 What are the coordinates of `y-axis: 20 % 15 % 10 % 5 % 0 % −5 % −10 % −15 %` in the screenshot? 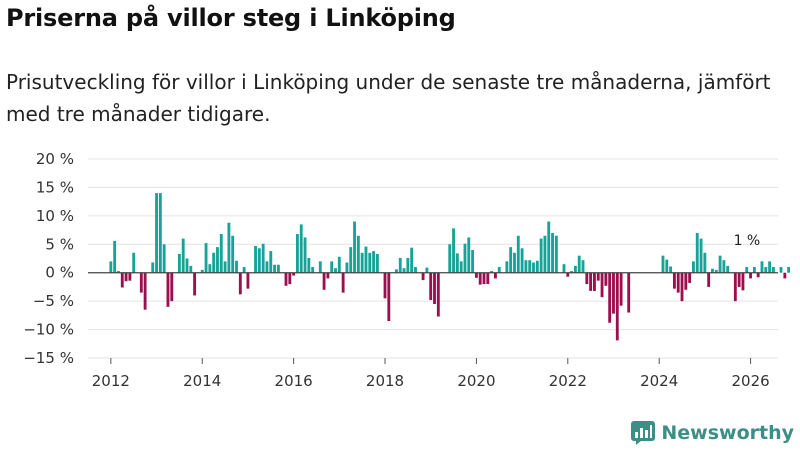 It's located at (48, 258).